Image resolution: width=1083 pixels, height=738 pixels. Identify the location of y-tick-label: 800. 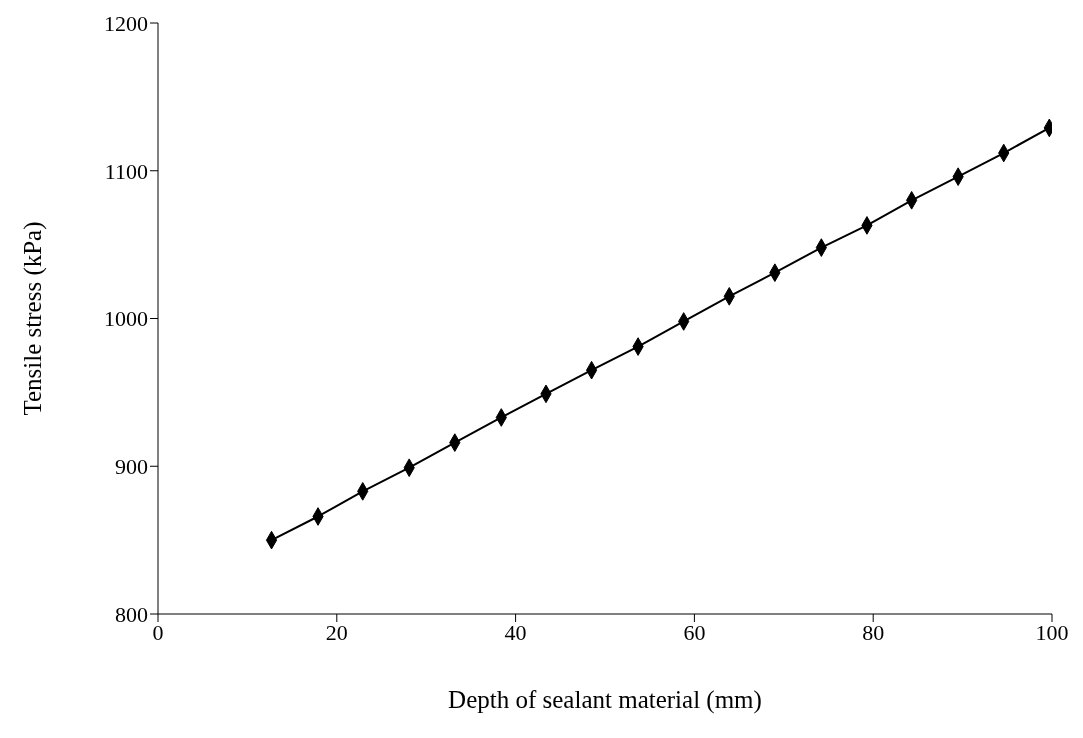
(131, 614).